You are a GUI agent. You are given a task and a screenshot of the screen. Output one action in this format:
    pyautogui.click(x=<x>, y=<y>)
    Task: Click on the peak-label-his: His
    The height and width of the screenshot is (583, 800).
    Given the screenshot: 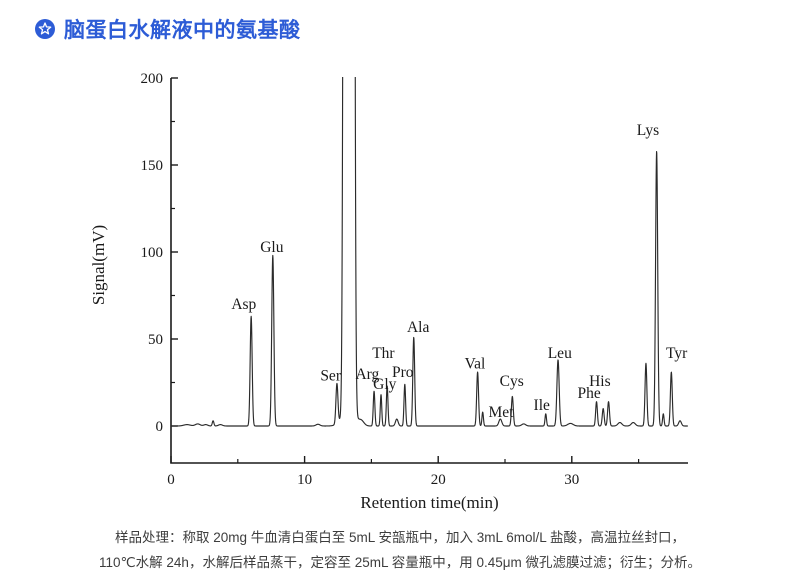 What is the action you would take?
    pyautogui.click(x=600, y=381)
    